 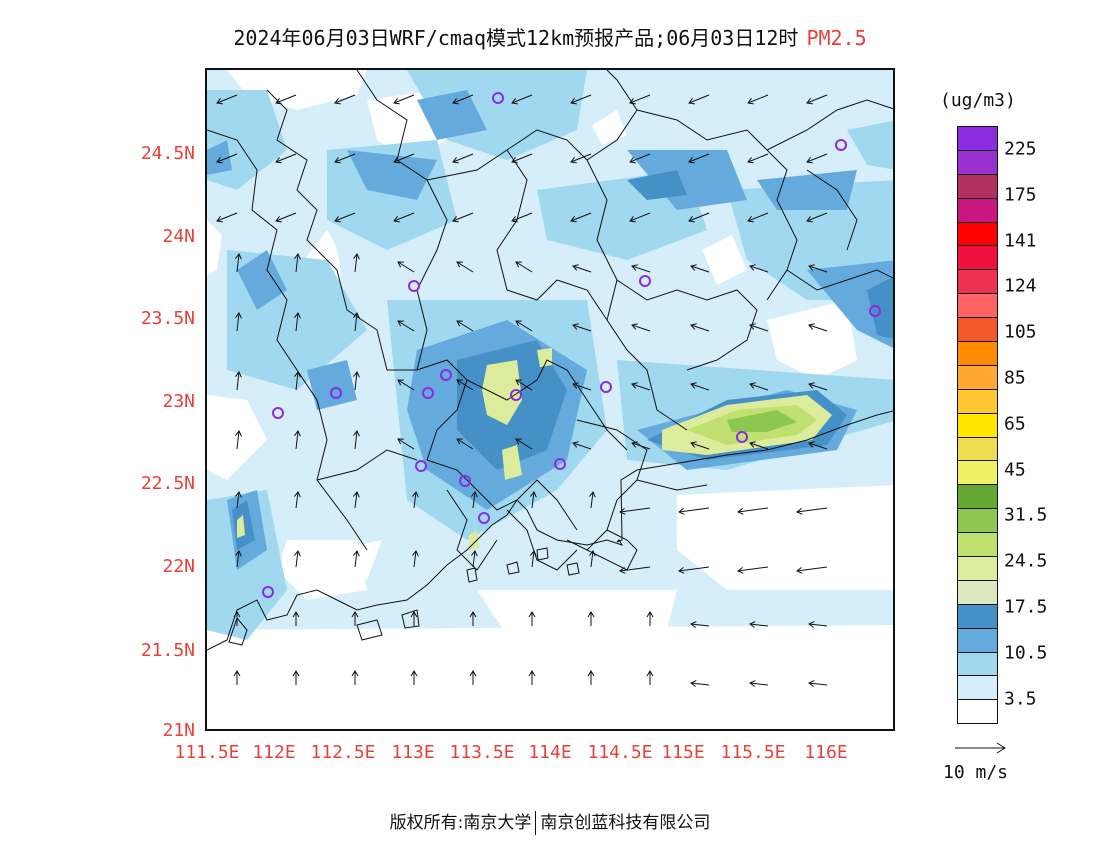 I want to click on legend-label: 141, so click(x=1020, y=240).